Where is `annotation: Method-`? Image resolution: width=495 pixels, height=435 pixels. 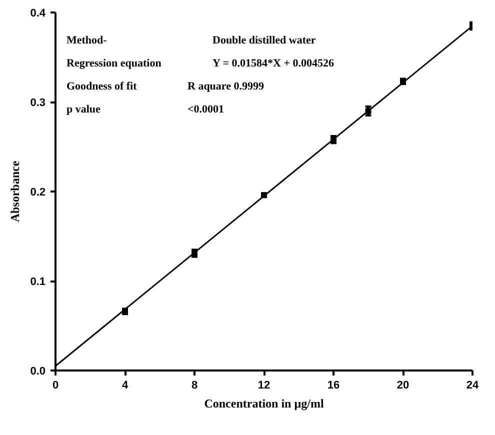
annotation: Method- is located at coordinates (87, 40).